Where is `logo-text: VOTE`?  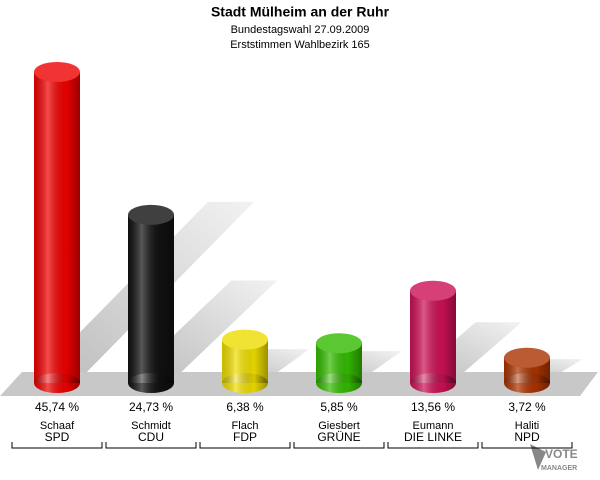 logo-text: VOTE is located at coordinates (561, 454).